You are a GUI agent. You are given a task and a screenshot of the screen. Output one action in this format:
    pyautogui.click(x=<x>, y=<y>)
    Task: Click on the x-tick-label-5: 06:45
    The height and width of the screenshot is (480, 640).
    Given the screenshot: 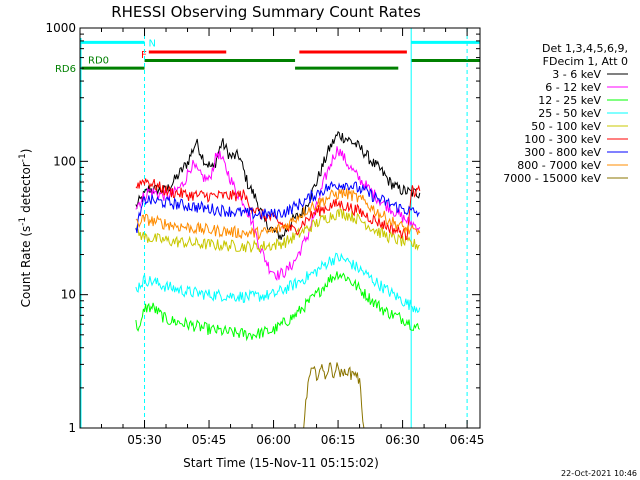 What is the action you would take?
    pyautogui.click(x=467, y=440)
    